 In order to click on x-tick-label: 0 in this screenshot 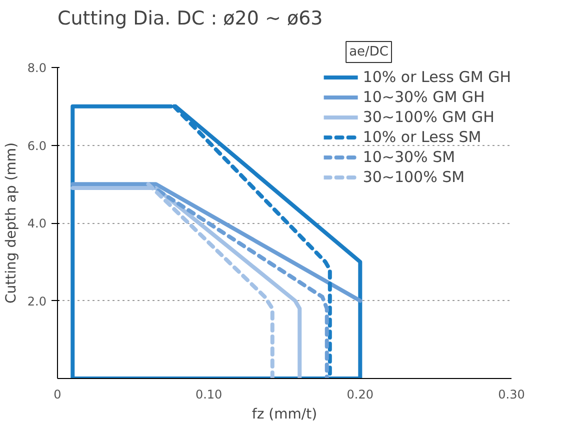, I will do `click(58, 395)`.